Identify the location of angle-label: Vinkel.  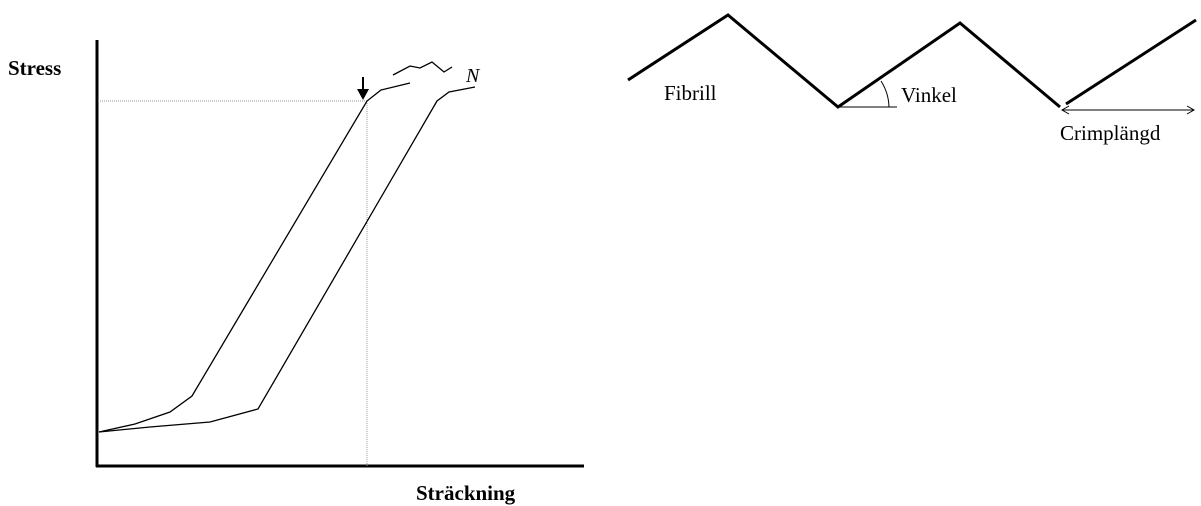
(929, 95).